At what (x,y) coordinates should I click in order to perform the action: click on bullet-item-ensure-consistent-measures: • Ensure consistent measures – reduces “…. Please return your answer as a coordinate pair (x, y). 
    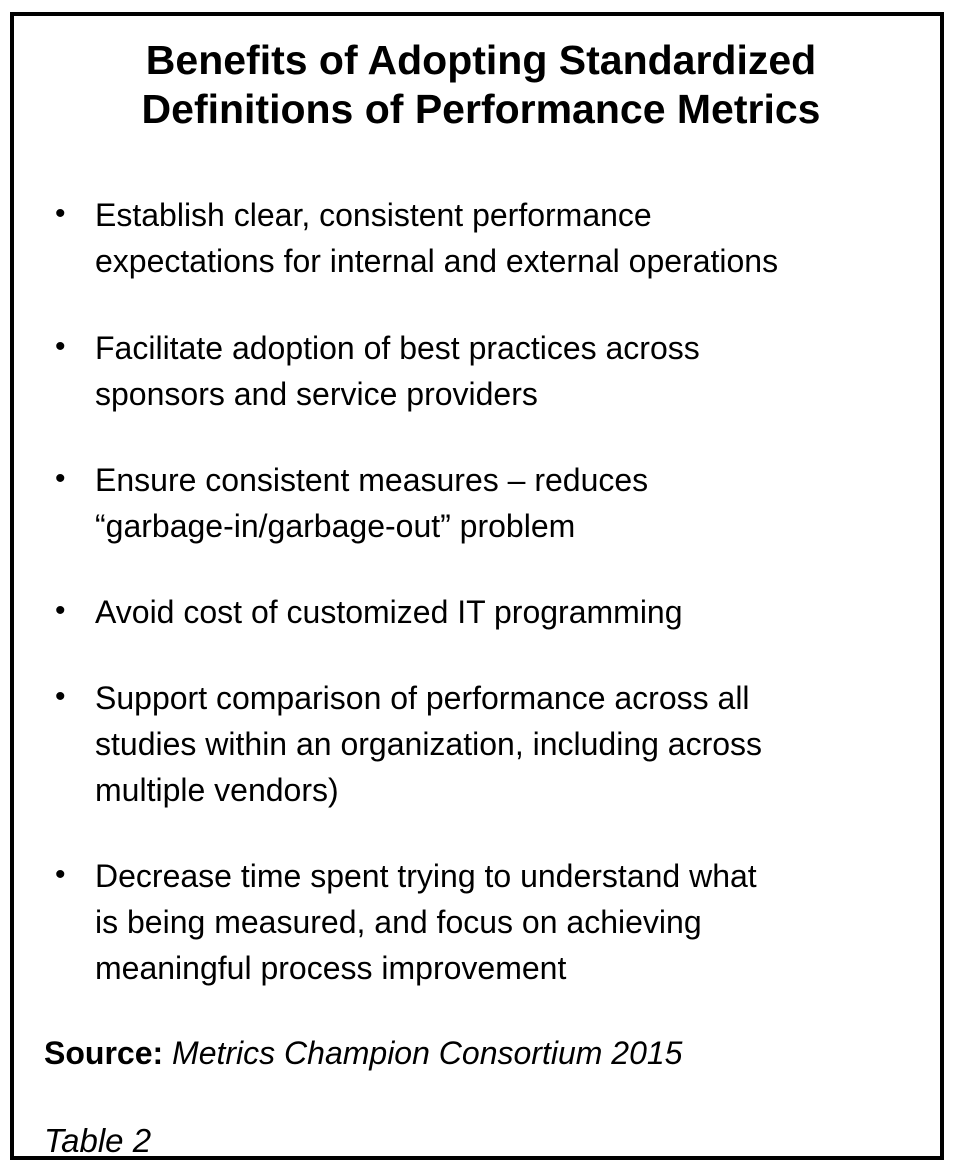
    Looking at the image, I should click on (481, 503).